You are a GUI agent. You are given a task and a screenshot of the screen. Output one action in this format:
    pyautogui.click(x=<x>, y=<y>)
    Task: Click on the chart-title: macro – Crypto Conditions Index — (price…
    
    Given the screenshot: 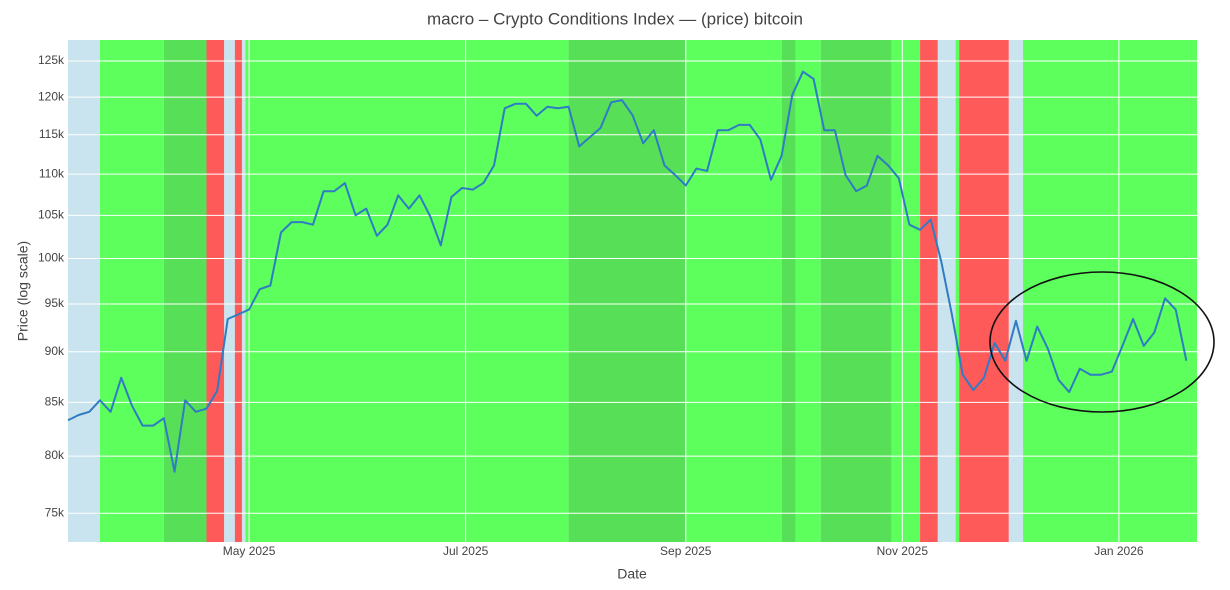 What is the action you would take?
    pyautogui.click(x=615, y=18)
    